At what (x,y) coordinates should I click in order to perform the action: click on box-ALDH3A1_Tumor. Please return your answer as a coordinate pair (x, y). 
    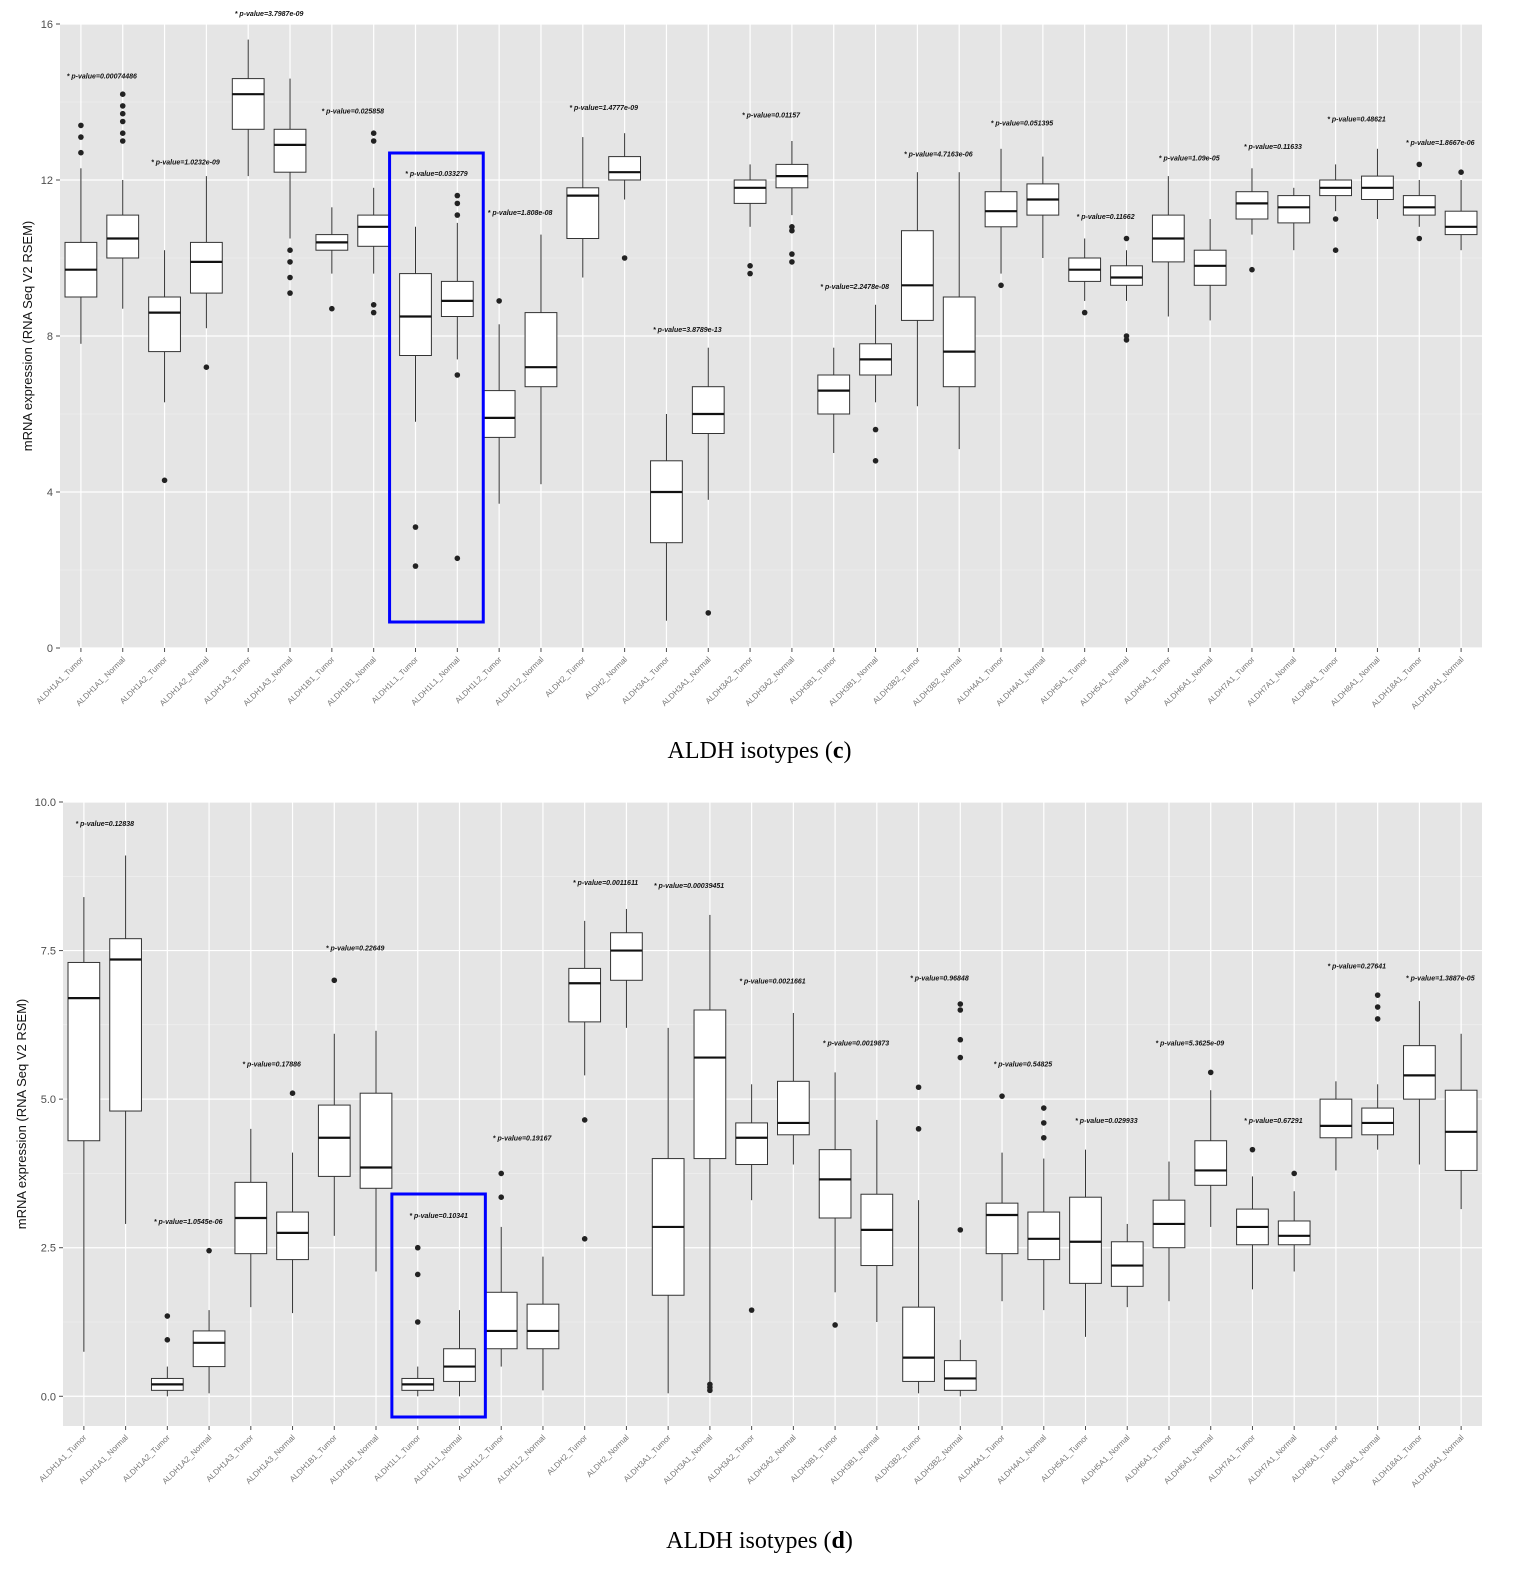
    Looking at the image, I should click on (668, 1210).